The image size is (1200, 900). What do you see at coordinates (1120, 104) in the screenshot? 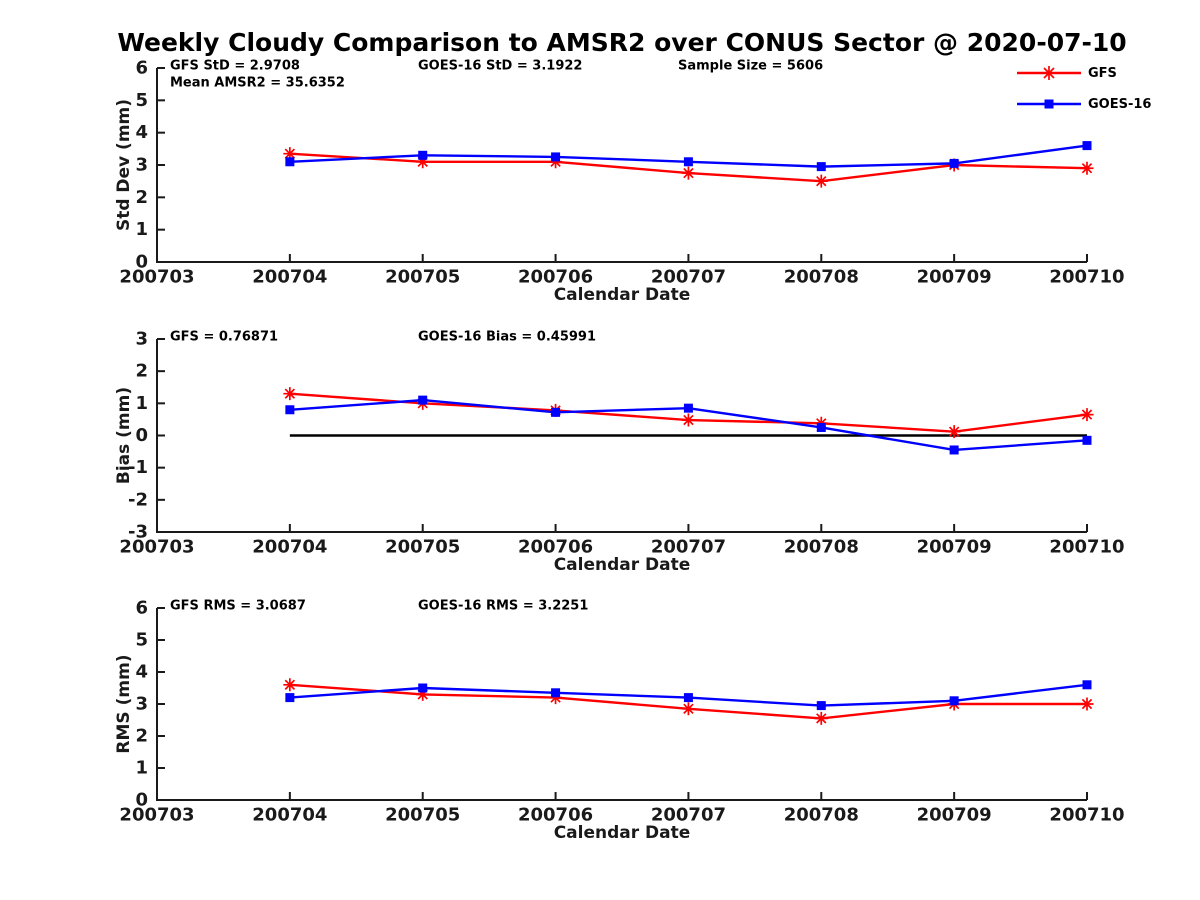
I see `legend-label-goes16: GOES-16` at bounding box center [1120, 104].